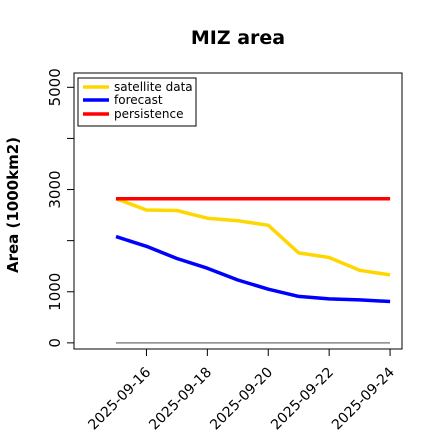  Describe the element at coordinates (180, 399) in the screenshot. I see `x-tick-label: 2025-09-18` at that location.